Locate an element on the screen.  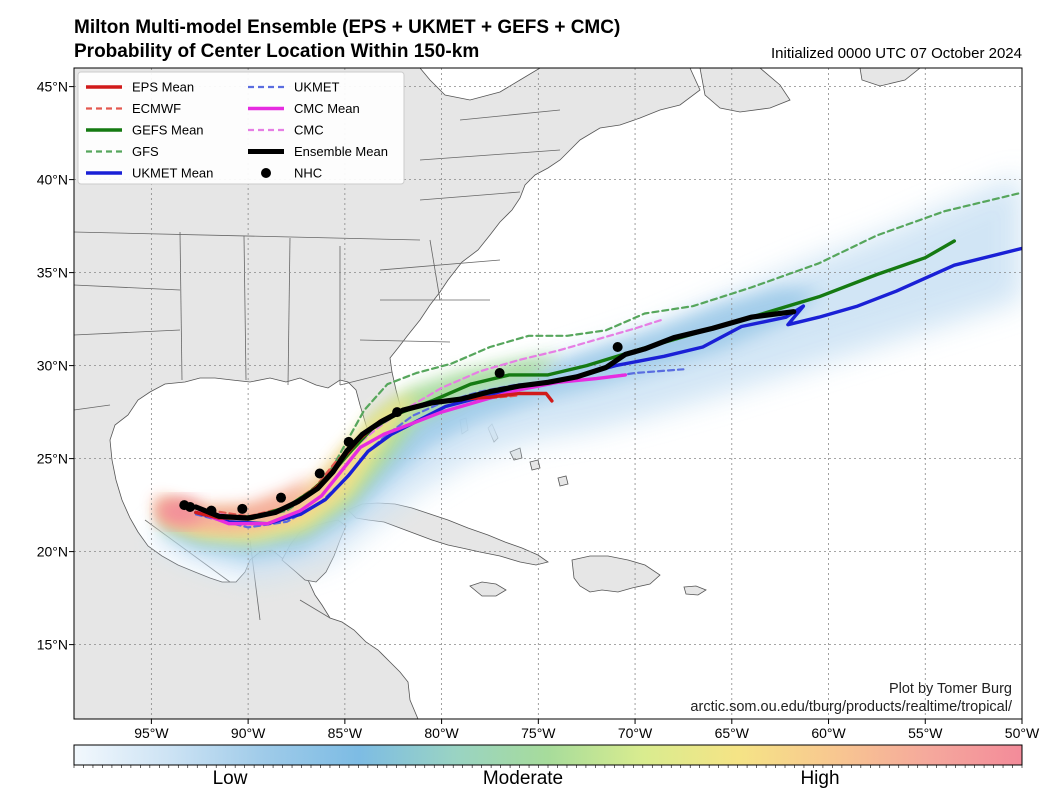
lon-label: 95°W is located at coordinates (151, 733).